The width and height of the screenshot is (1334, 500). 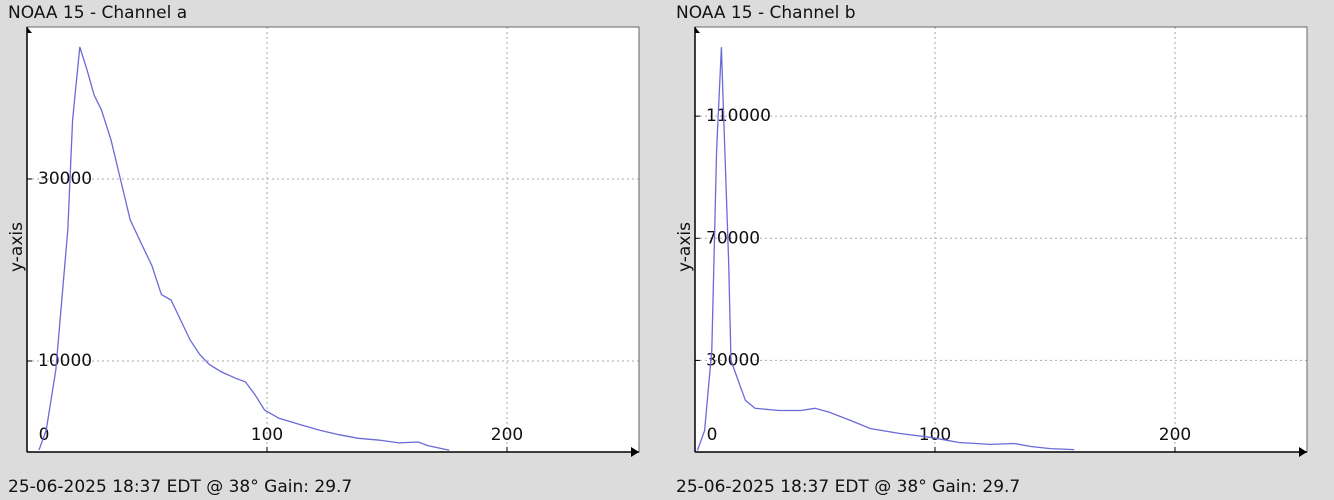 What do you see at coordinates (738, 116) in the screenshot?
I see `y-tick-label: 110000` at bounding box center [738, 116].